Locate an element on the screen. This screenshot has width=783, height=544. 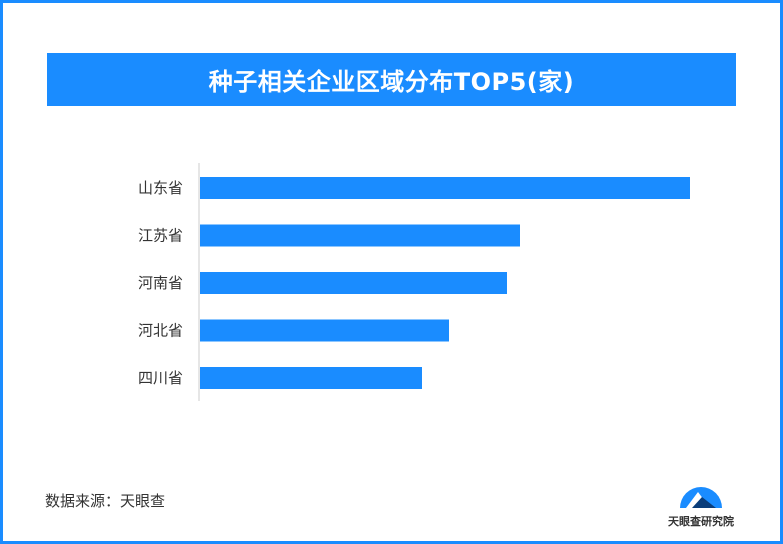
category-label-4: 四川省 is located at coordinates (160, 378).